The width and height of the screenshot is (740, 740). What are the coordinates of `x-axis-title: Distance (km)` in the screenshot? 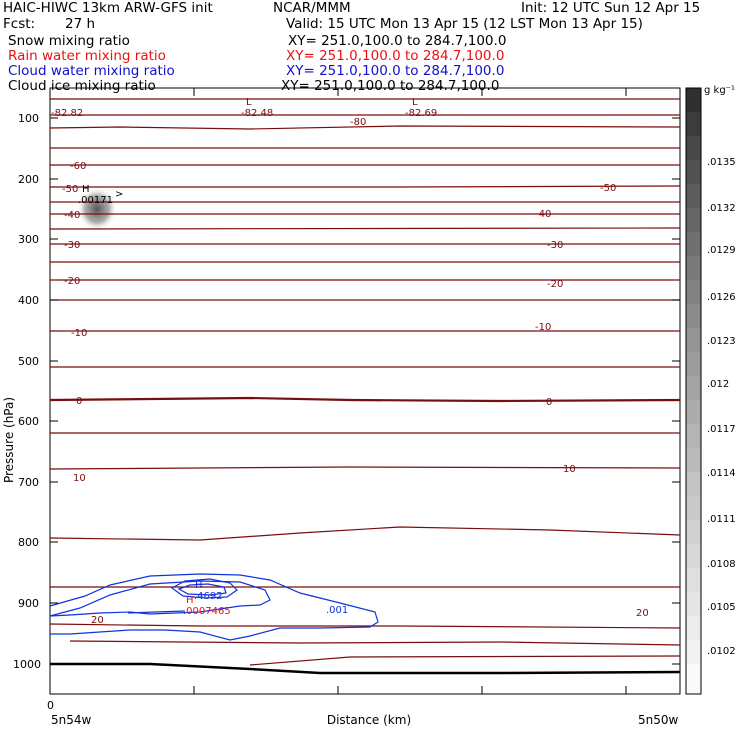 It's located at (369, 720).